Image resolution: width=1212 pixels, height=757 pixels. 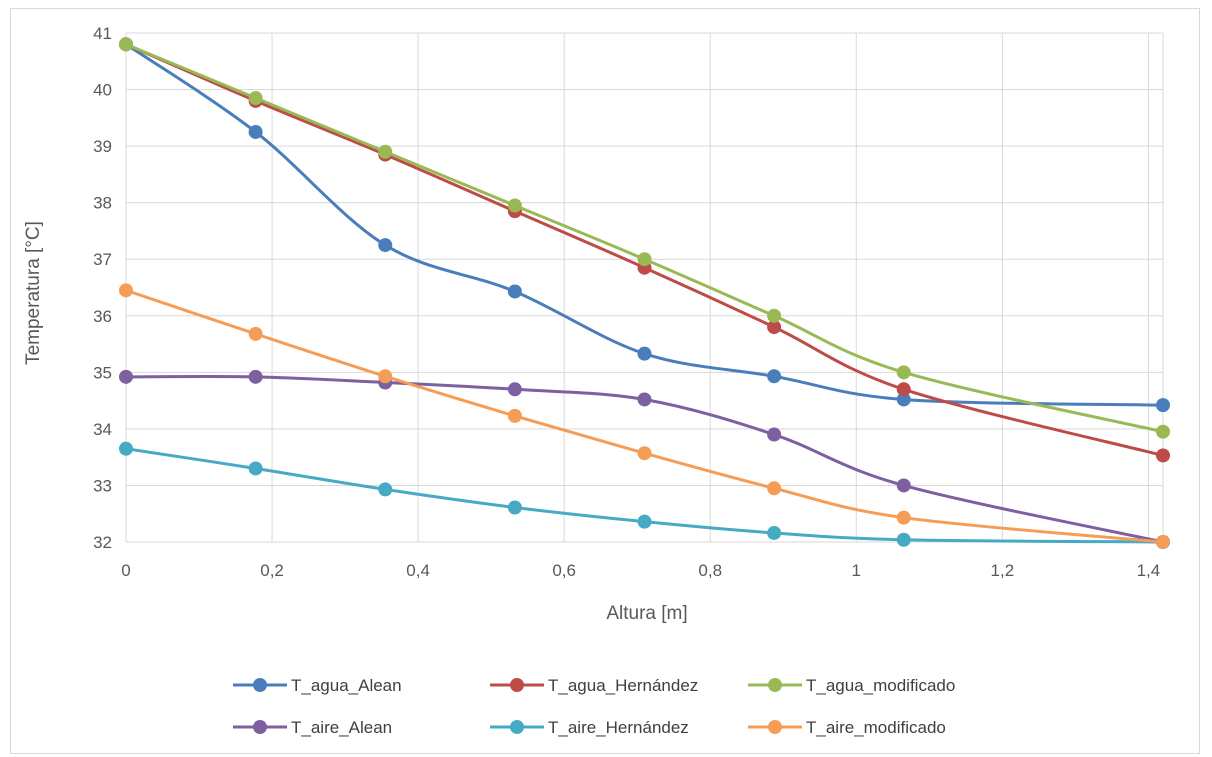 I want to click on legend-label: T_agua_Hernández, so click(x=623, y=685).